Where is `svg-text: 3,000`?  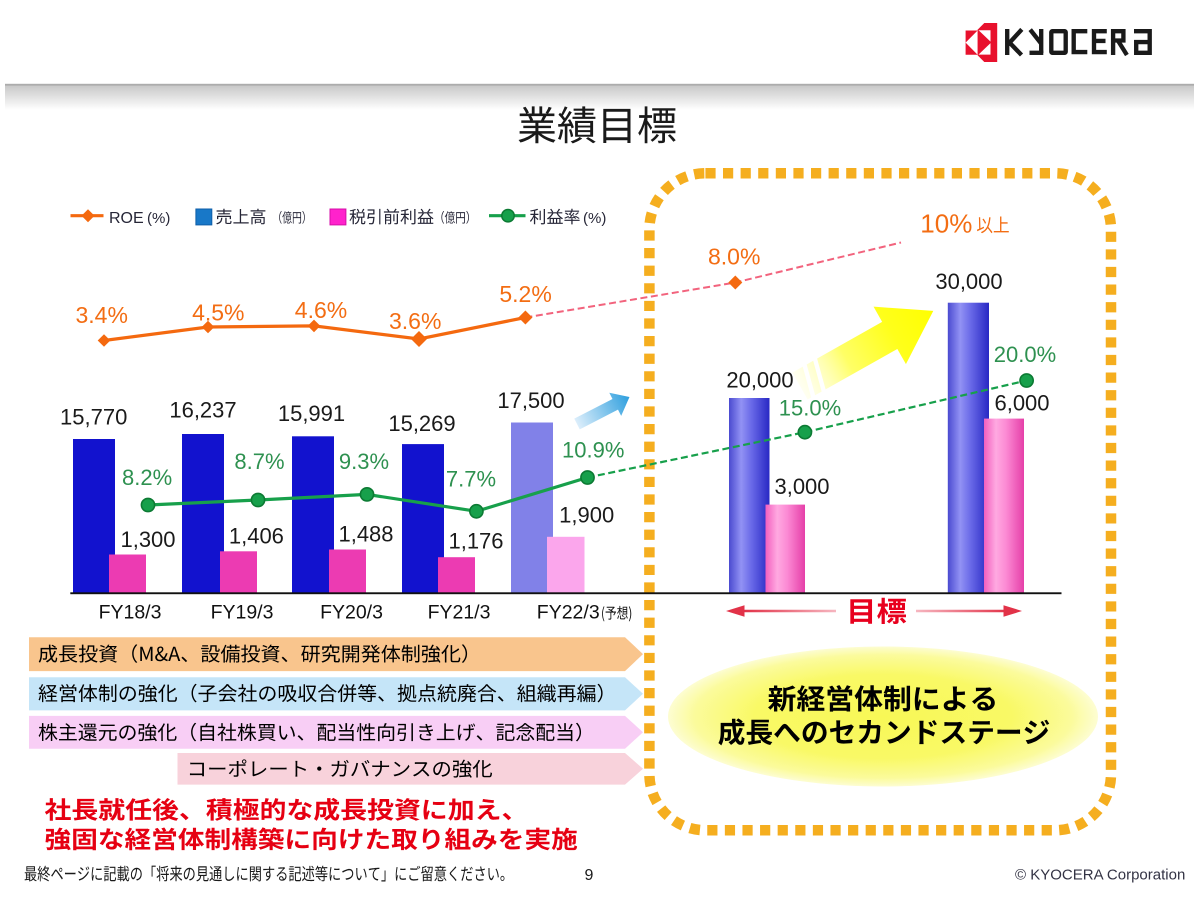 svg-text: 3,000 is located at coordinates (801, 486).